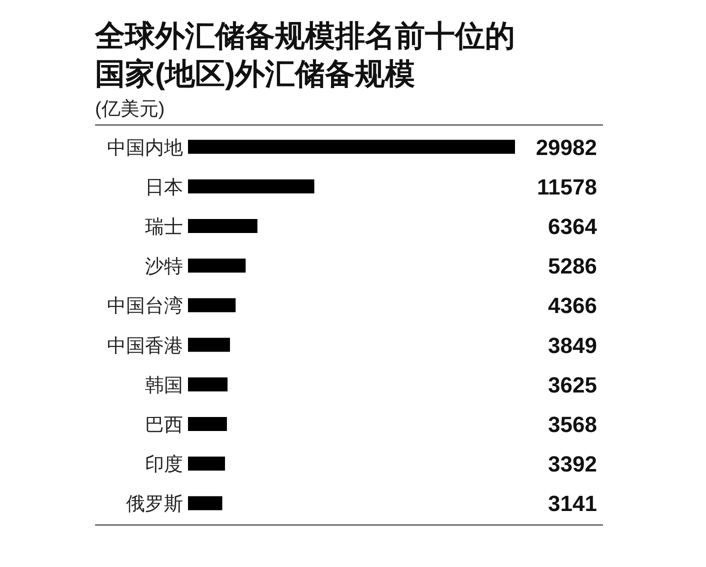 The image size is (706, 567). Describe the element at coordinates (572, 503) in the screenshot. I see `data-label: 3141` at that location.